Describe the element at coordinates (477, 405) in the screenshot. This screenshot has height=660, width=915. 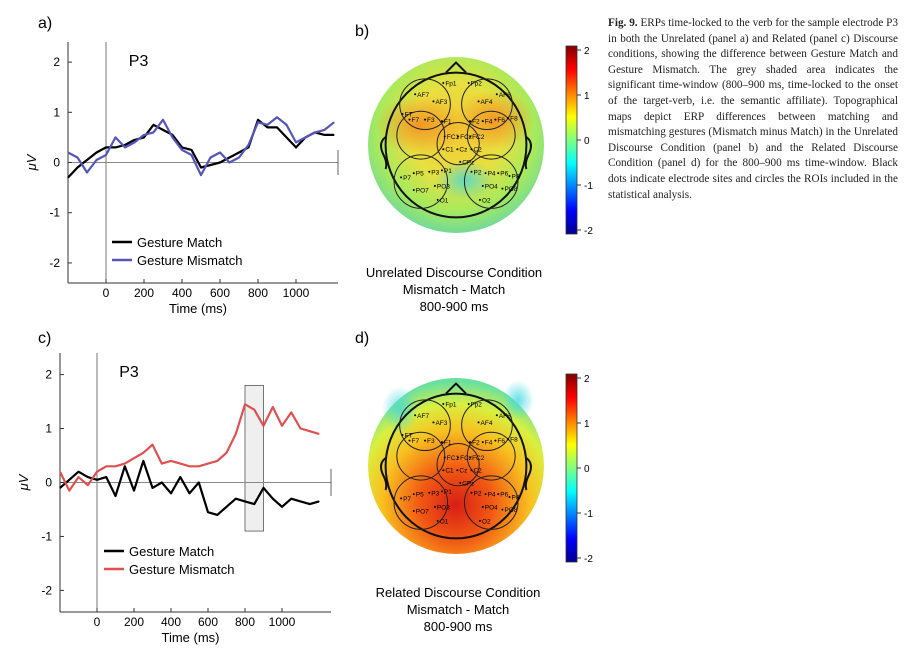
I see `electrode-label: Fp2` at that location.